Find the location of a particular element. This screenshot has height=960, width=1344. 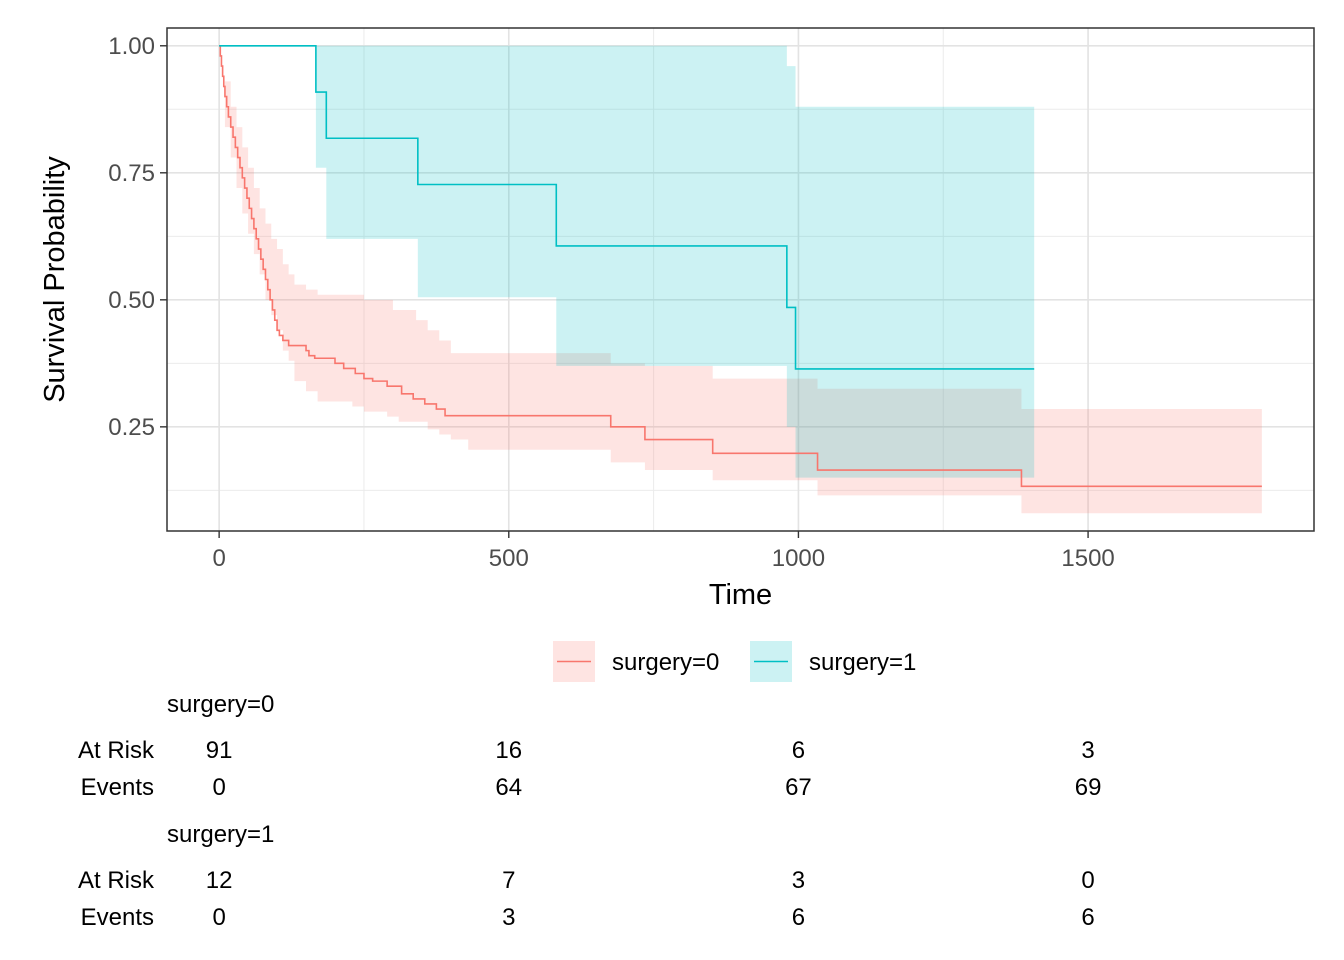

legend: surgery=0 surgery=1 is located at coordinates (734, 661).